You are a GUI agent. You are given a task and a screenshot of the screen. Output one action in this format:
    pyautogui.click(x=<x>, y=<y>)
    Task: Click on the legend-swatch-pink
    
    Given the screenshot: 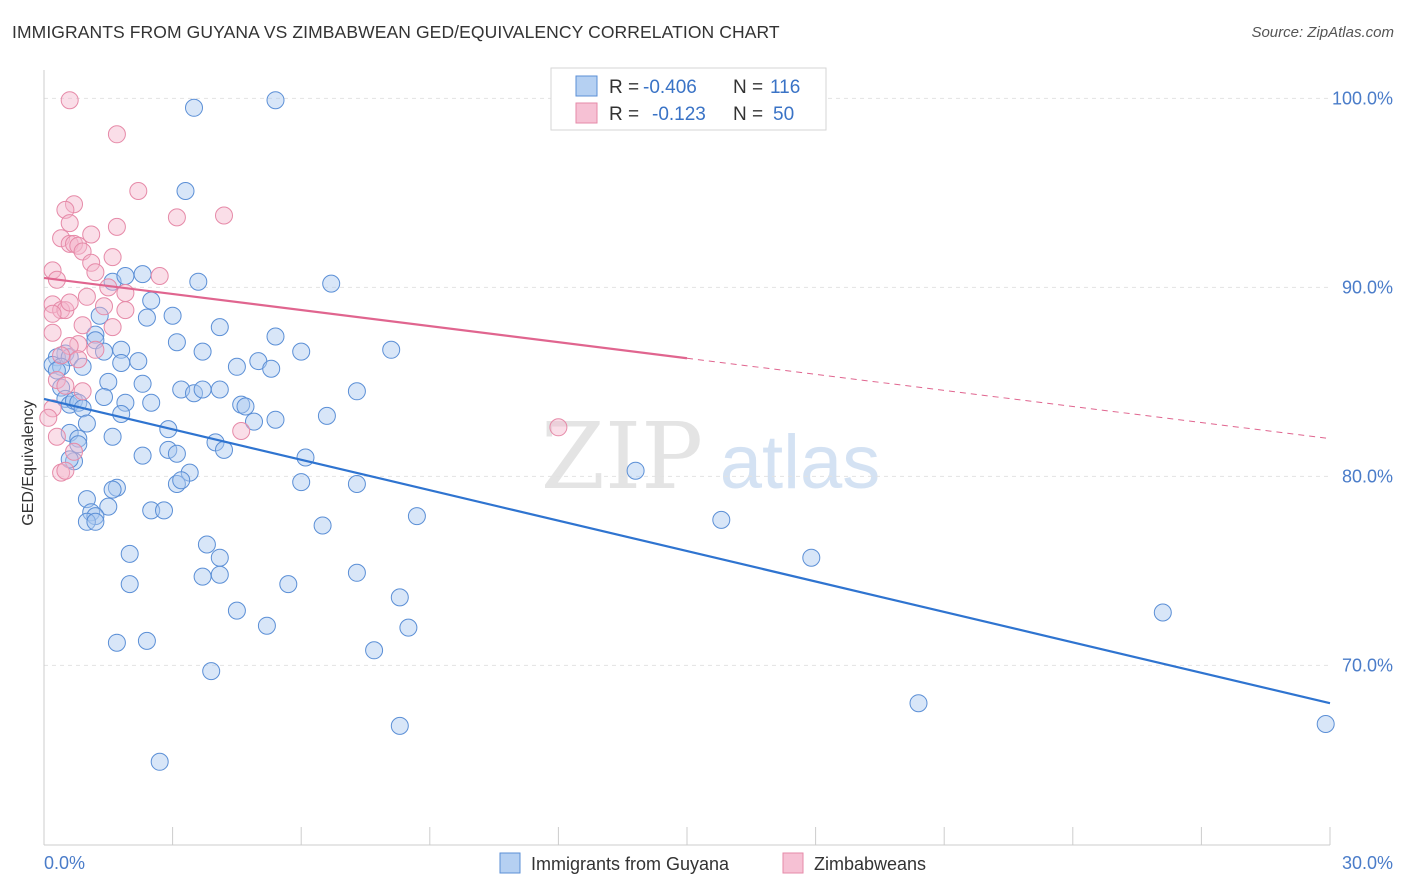 What is the action you would take?
    pyautogui.click(x=586, y=113)
    